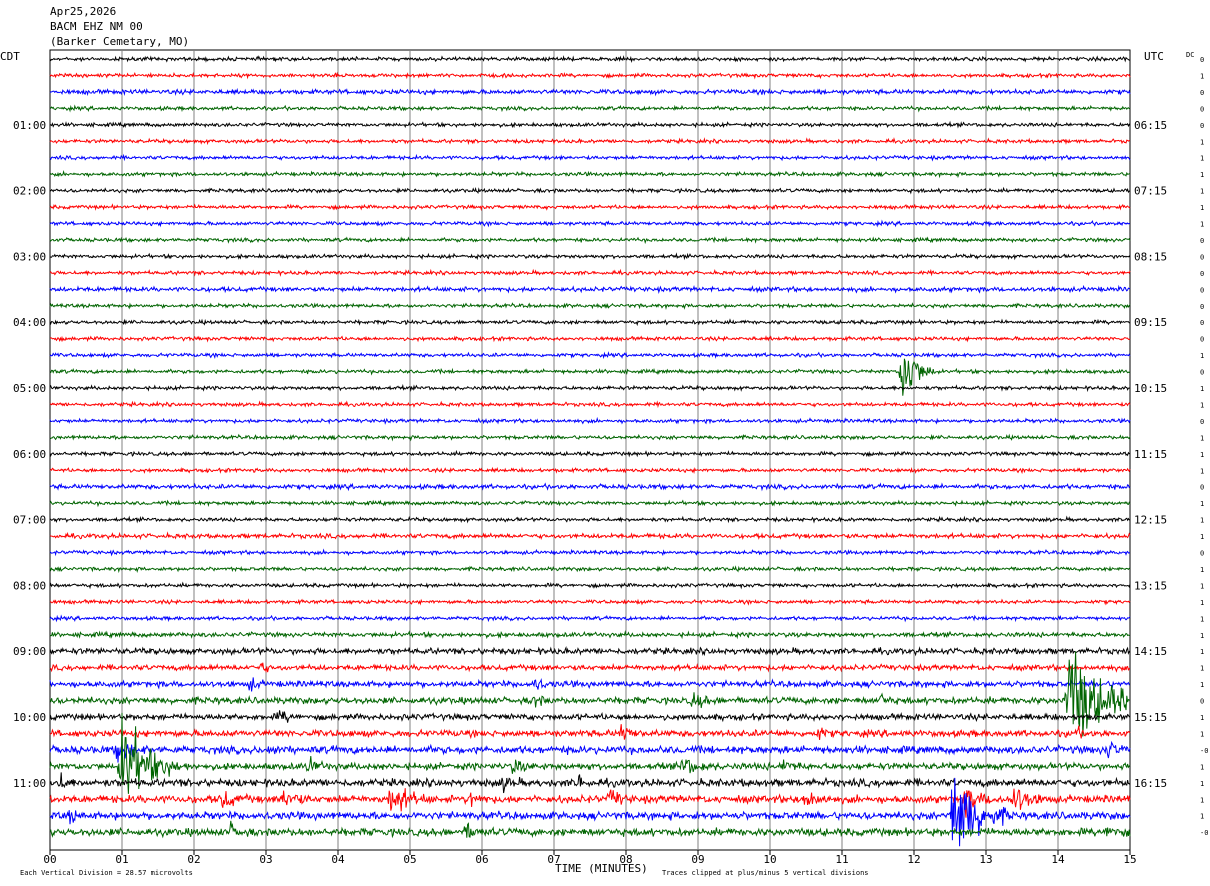 The image size is (1210, 886). Describe the element at coordinates (29, 191) in the screenshot. I see `left-hour-label: 02:00` at that location.